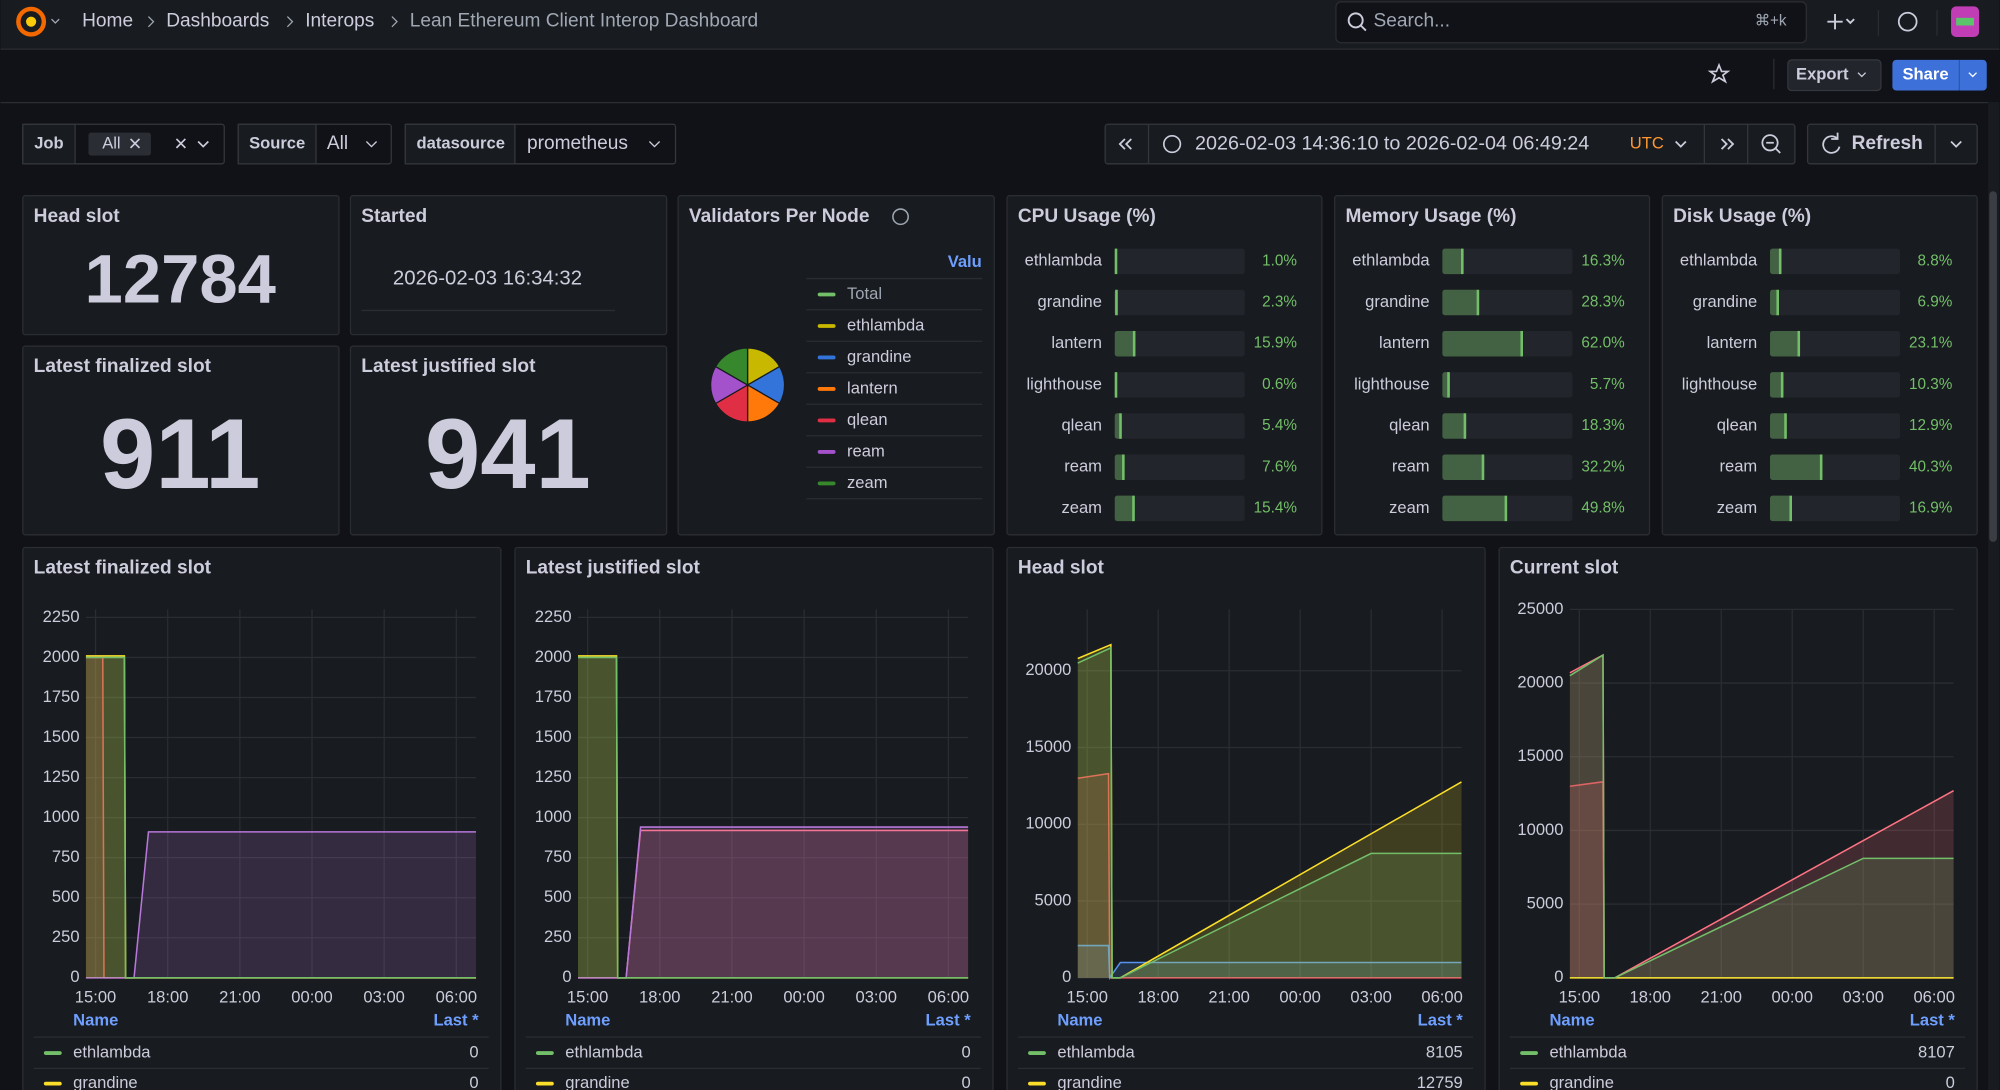 Image resolution: width=2000 pixels, height=1090 pixels. What do you see at coordinates (339, 21) in the screenshot?
I see `breadcrumb-link: Interops` at bounding box center [339, 21].